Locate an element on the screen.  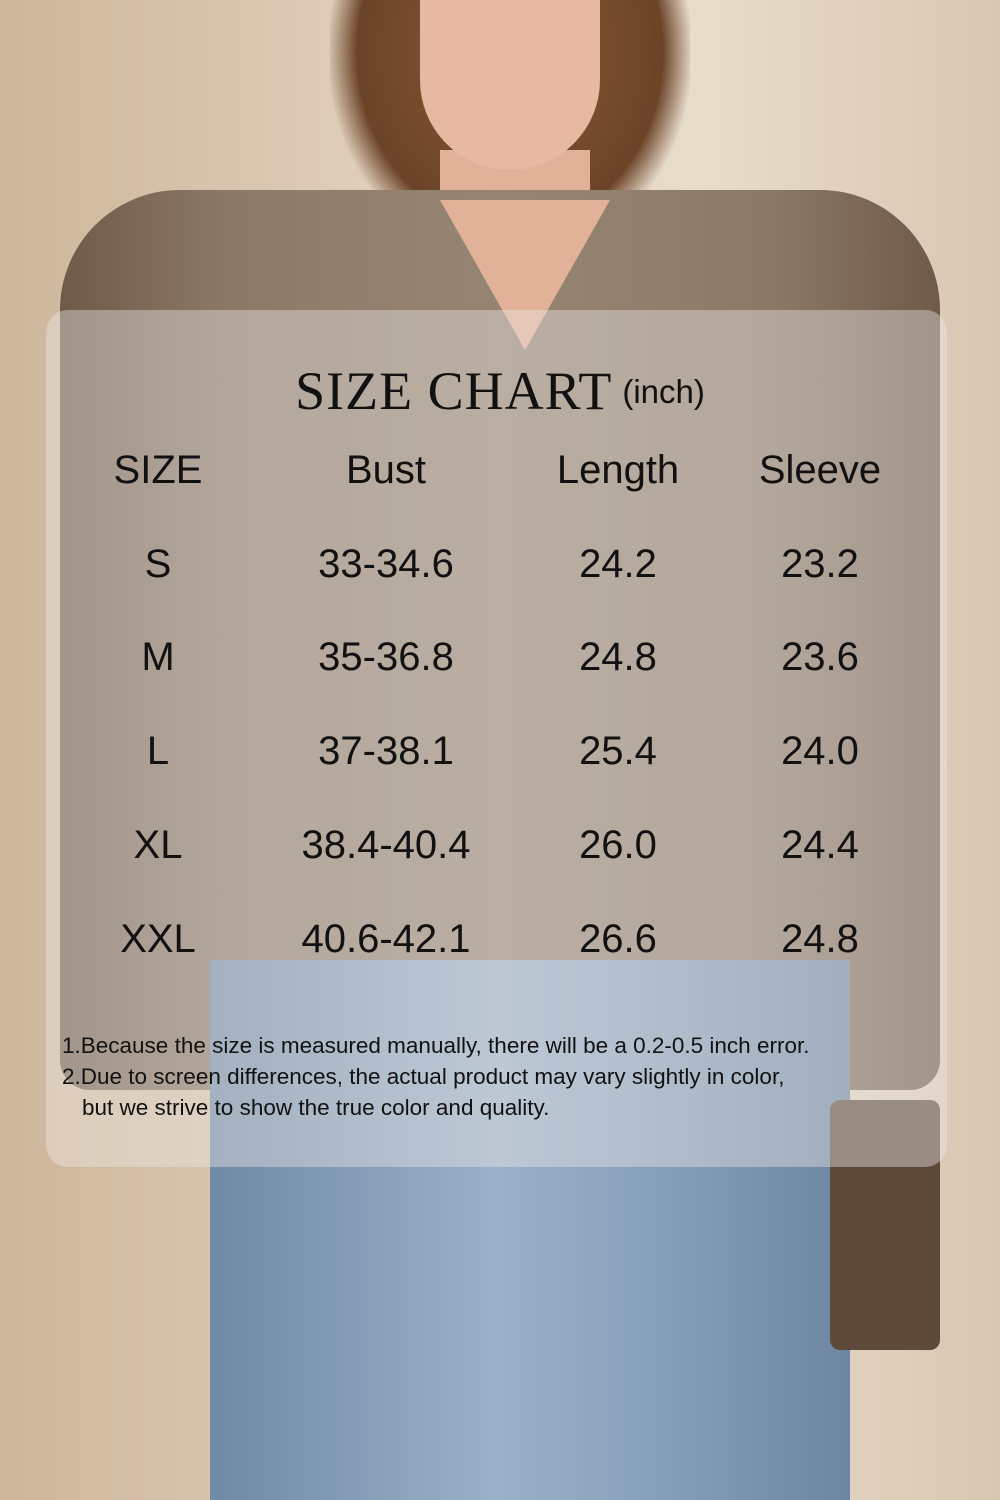
table-cell: 37-38.1 is located at coordinates (386, 751).